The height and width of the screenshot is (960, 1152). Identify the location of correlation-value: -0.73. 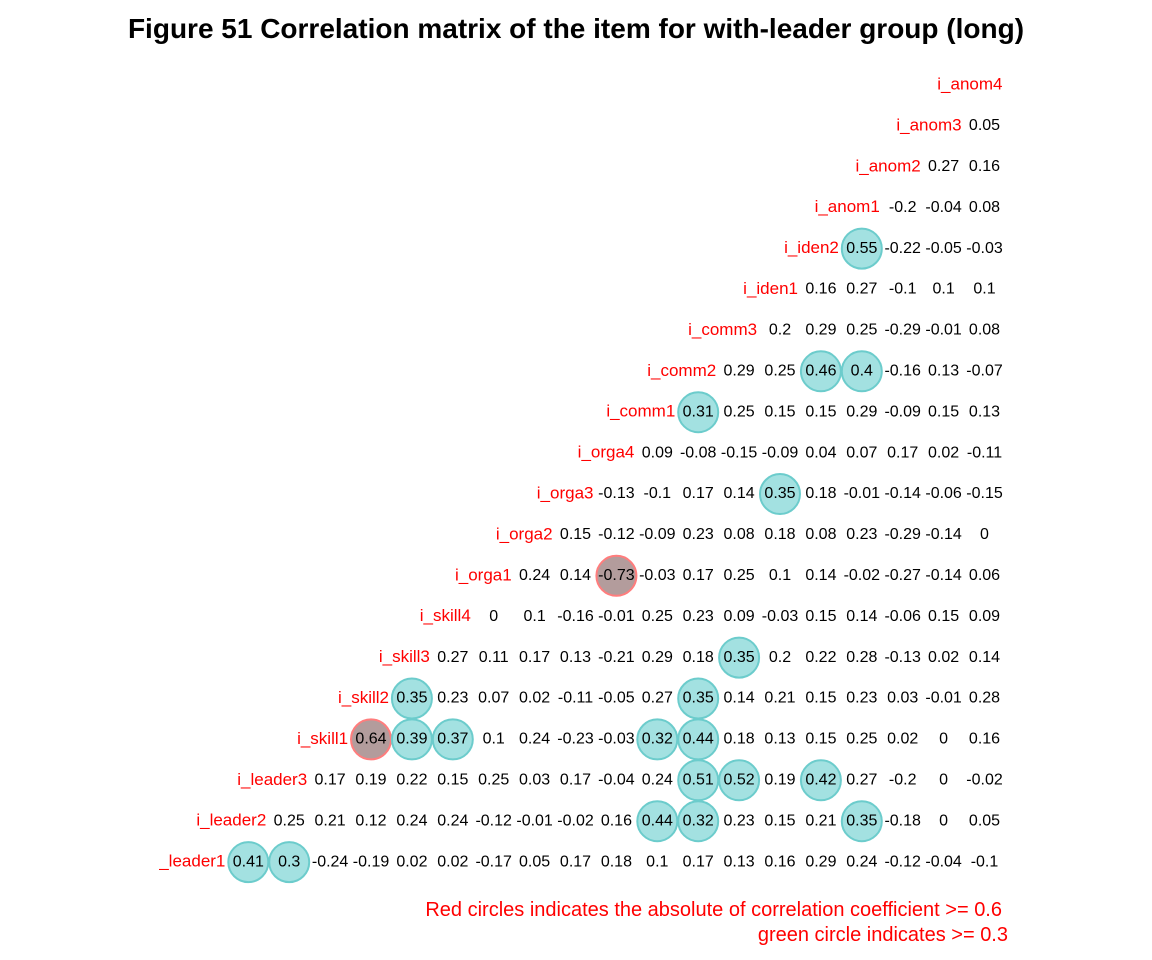
(616, 575).